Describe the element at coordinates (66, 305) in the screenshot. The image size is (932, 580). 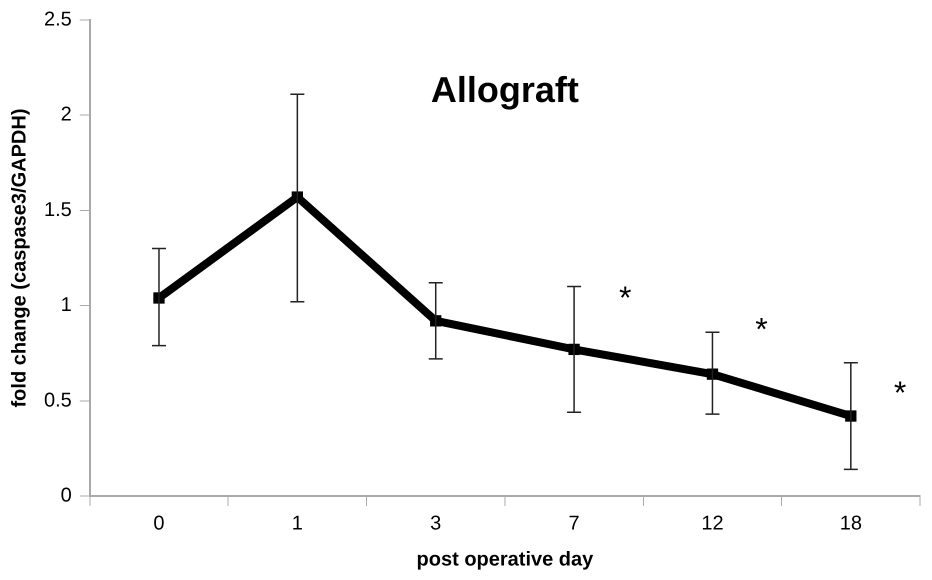
I see `y-tick-label: 1` at that location.